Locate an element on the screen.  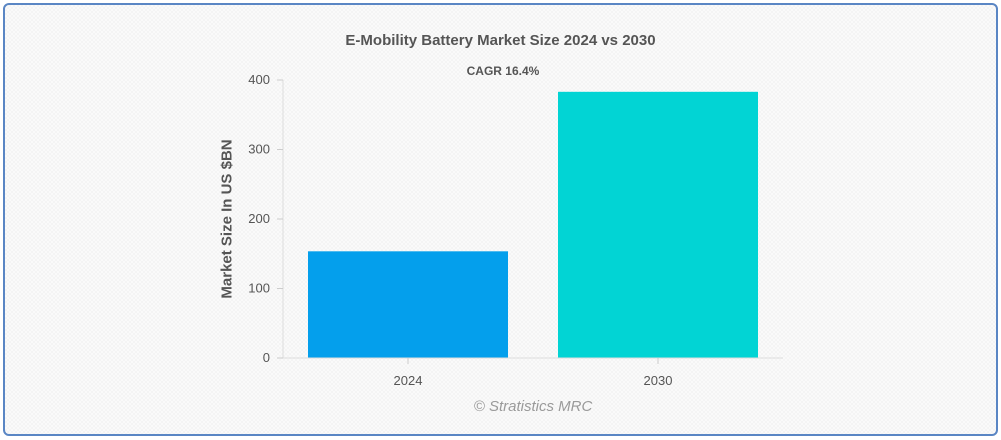
bar-2030 is located at coordinates (658, 224).